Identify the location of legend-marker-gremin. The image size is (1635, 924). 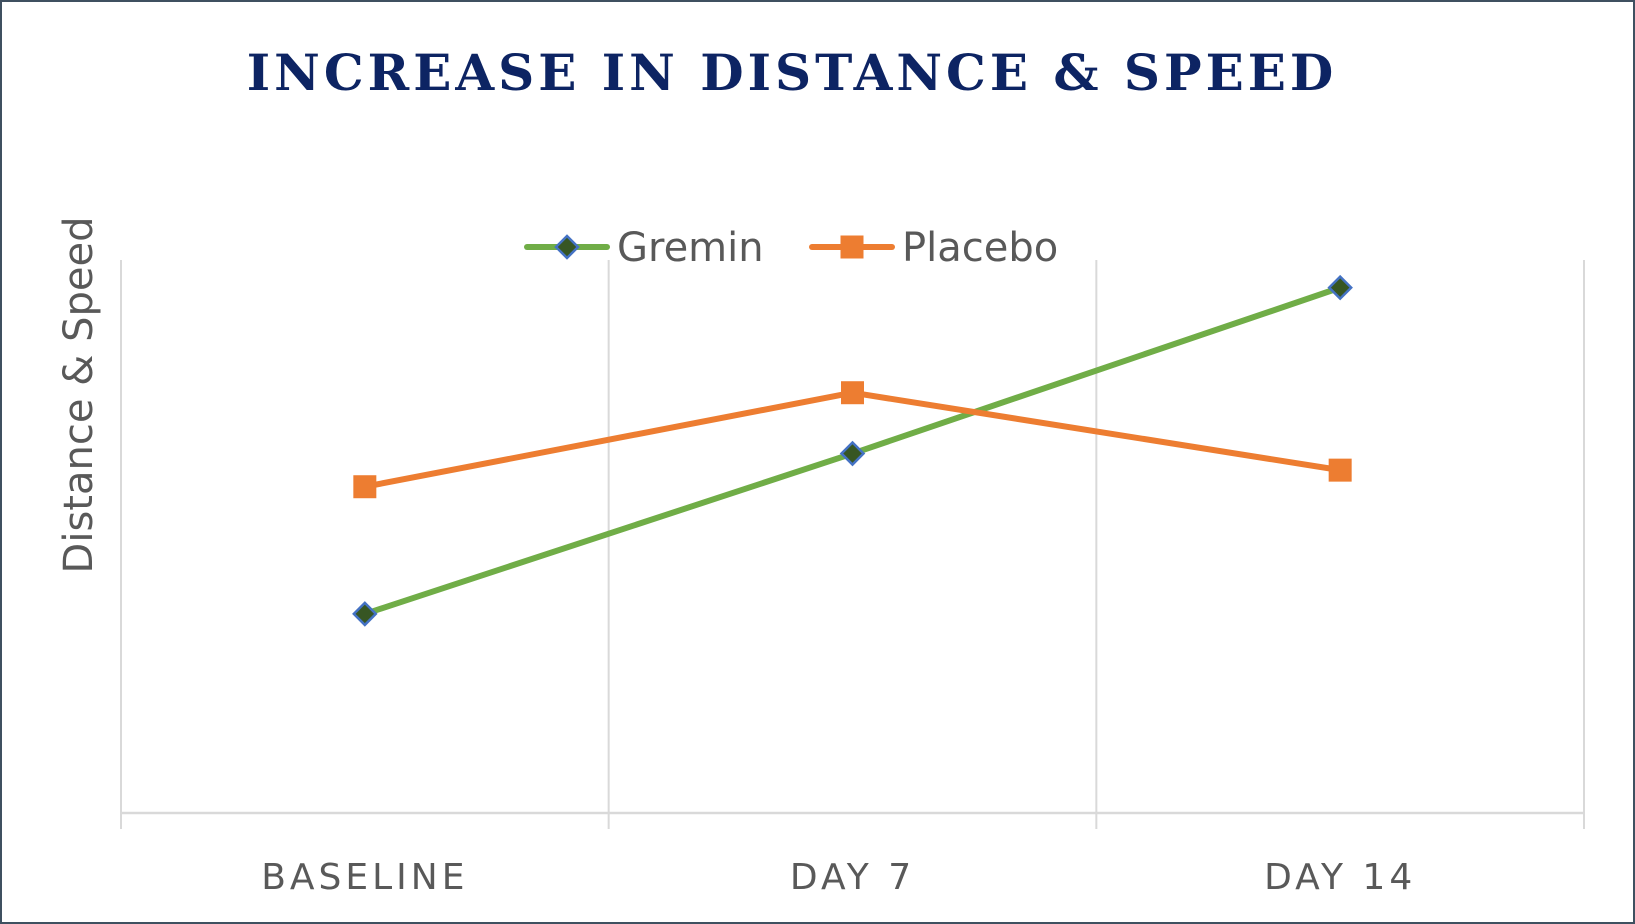
(567, 247).